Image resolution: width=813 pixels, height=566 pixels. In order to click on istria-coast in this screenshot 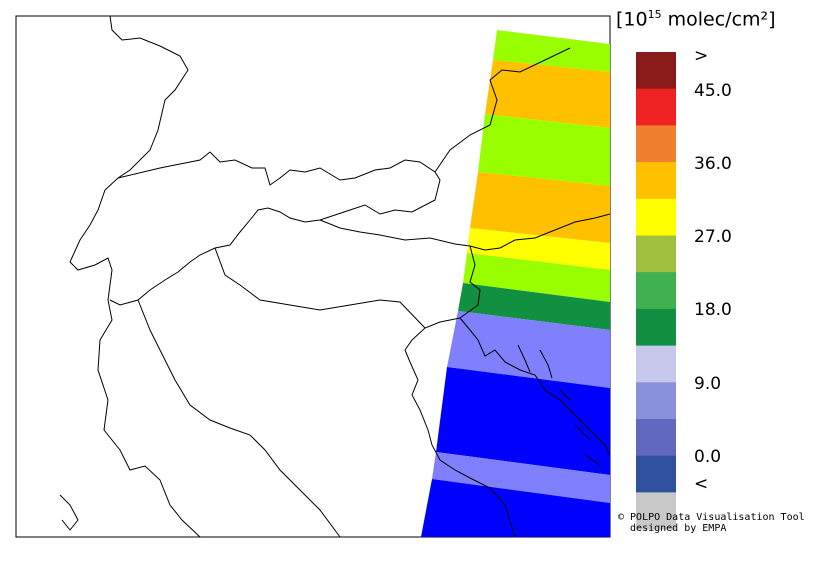, I will do `click(535, 386)`.